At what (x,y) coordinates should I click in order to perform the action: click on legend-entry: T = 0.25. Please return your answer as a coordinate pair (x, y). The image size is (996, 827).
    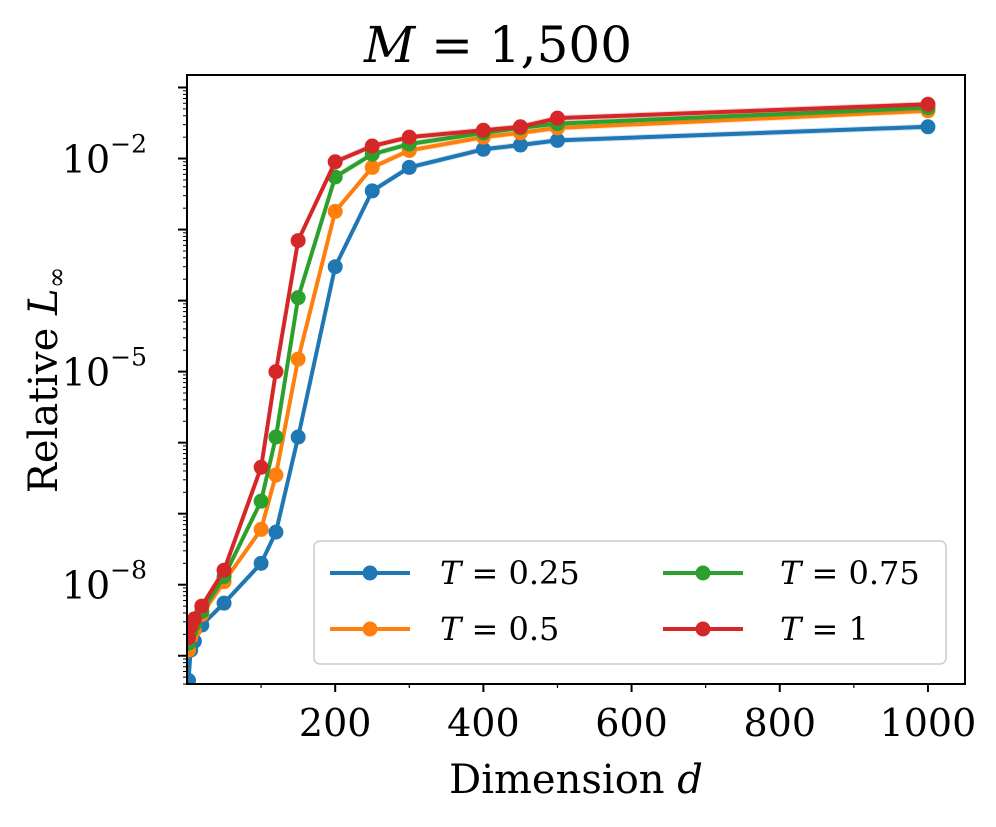
    Looking at the image, I should click on (455, 573).